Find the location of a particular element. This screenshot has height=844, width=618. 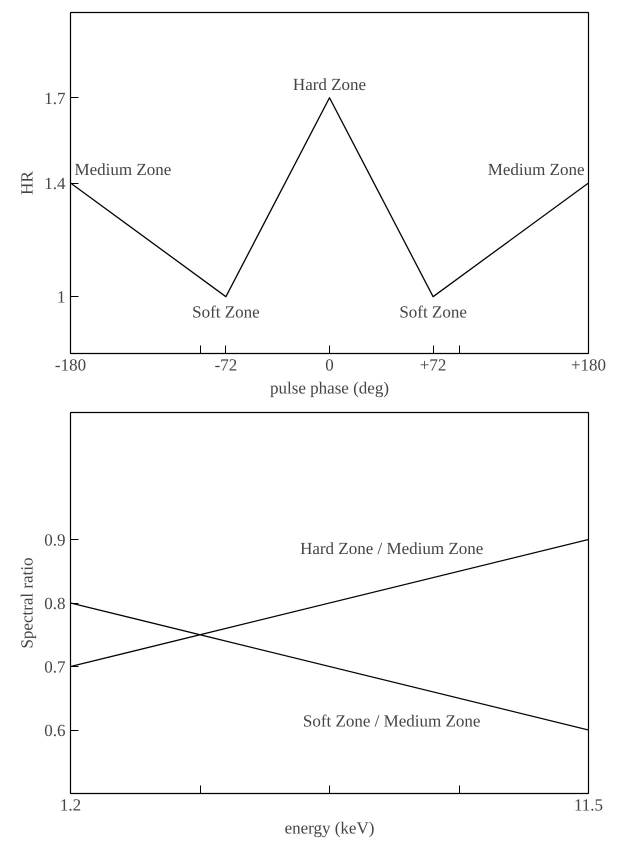

x-tick-label: +180 is located at coordinates (588, 365).